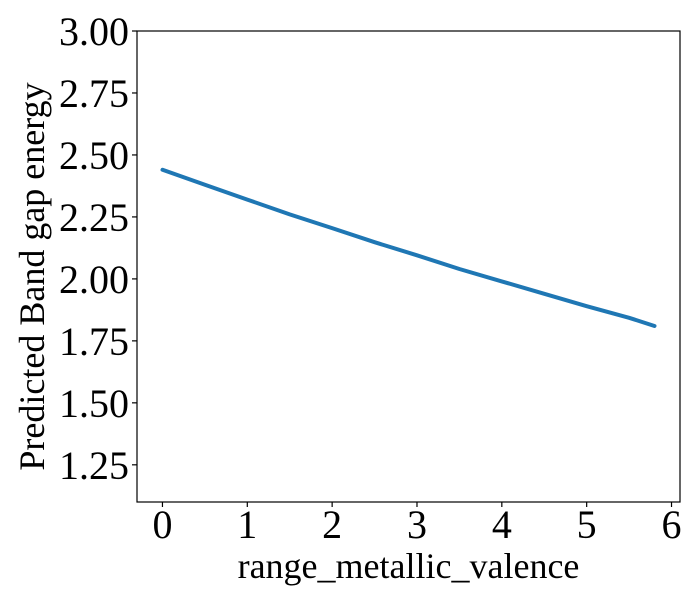 The image size is (700, 600). Describe the element at coordinates (94, 31) in the screenshot. I see `y-tick-label: 3.00` at that location.